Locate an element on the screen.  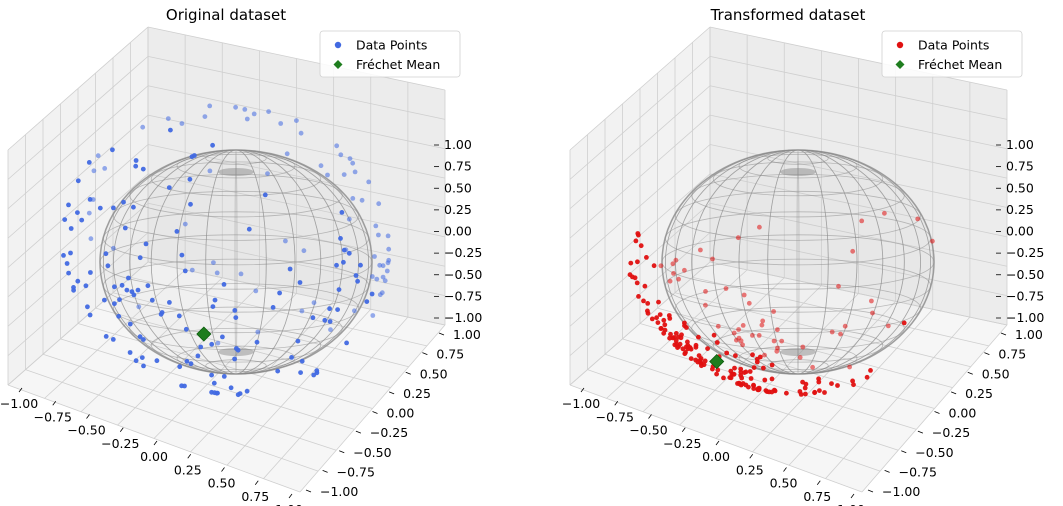
z-tick-label: 0.25 is located at coordinates (1020, 209).